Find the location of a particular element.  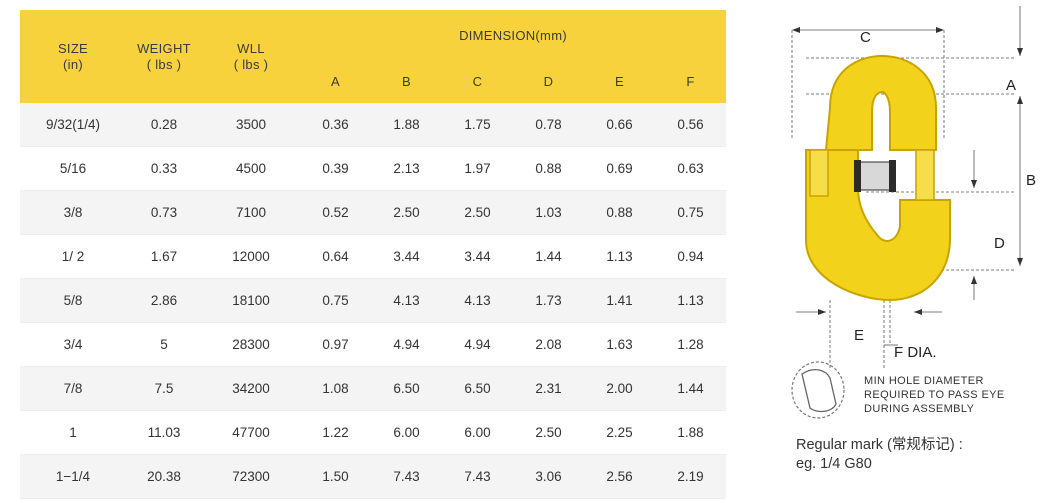

cell-b: 1.88 is located at coordinates (406, 125).